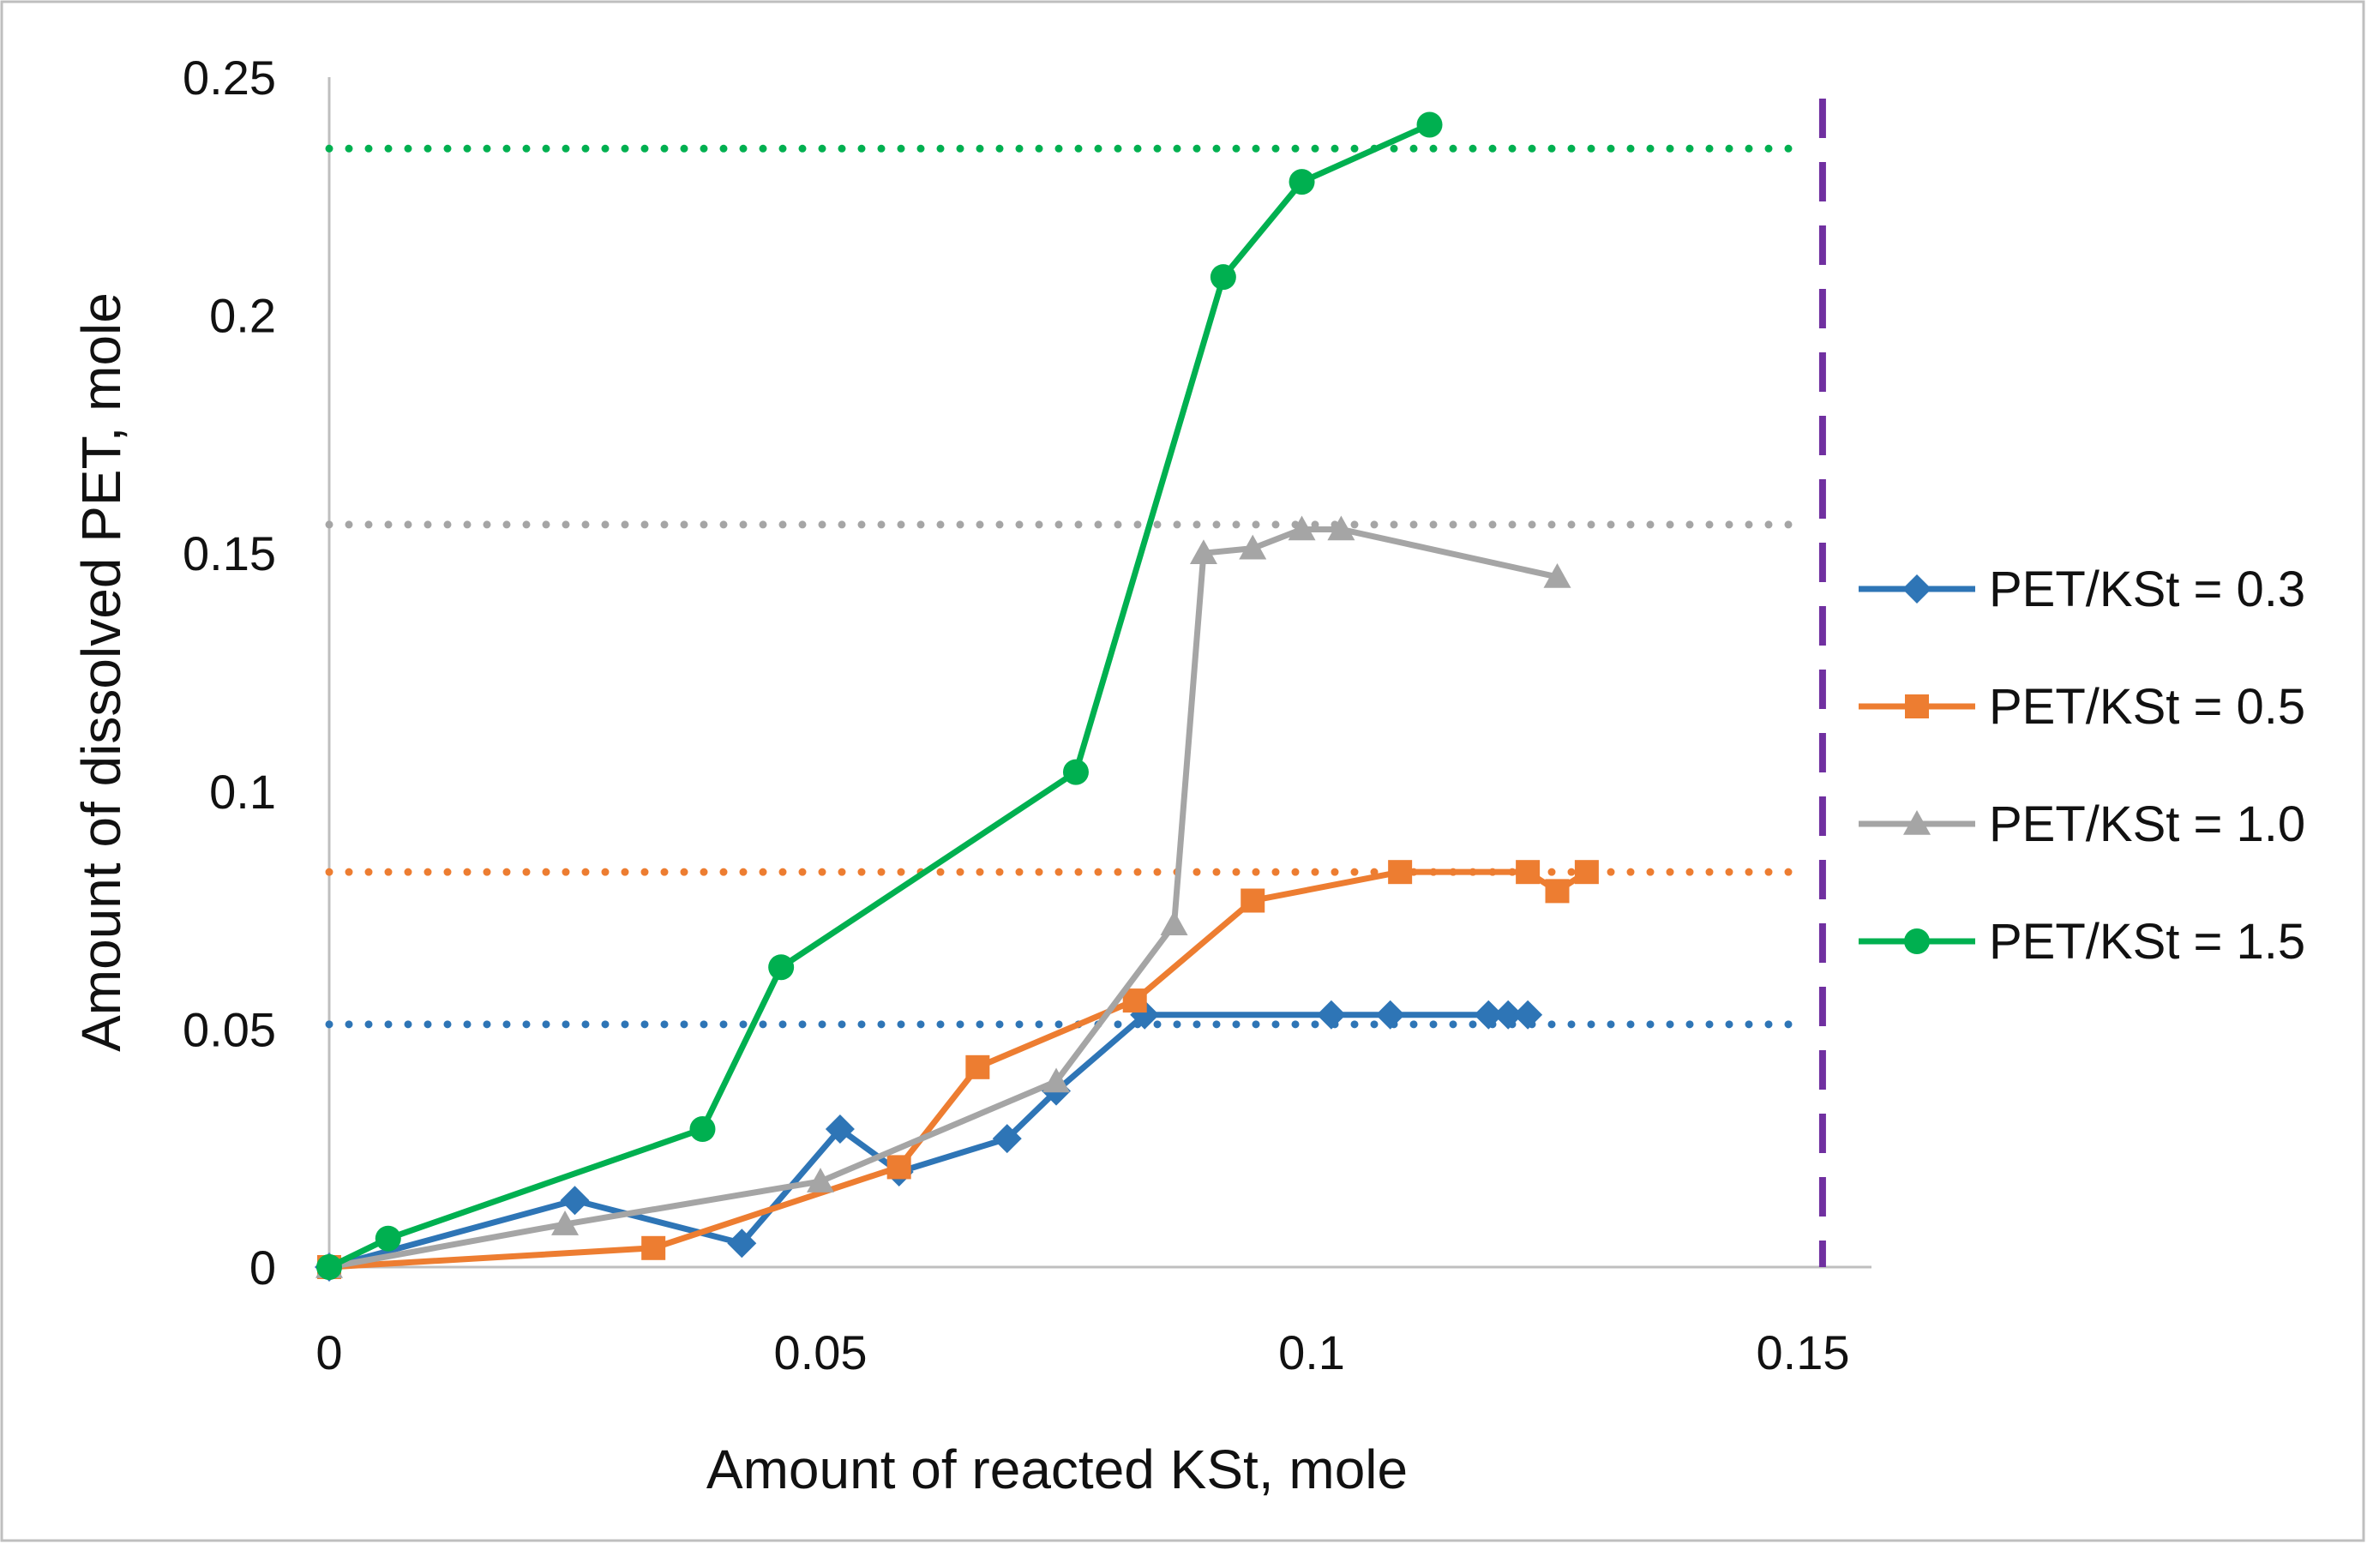 The image size is (2367, 1568). What do you see at coordinates (230, 673) in the screenshot?
I see `y-tick-labels: 0 0.05 0.1 0.15 0.2 0.25` at bounding box center [230, 673].